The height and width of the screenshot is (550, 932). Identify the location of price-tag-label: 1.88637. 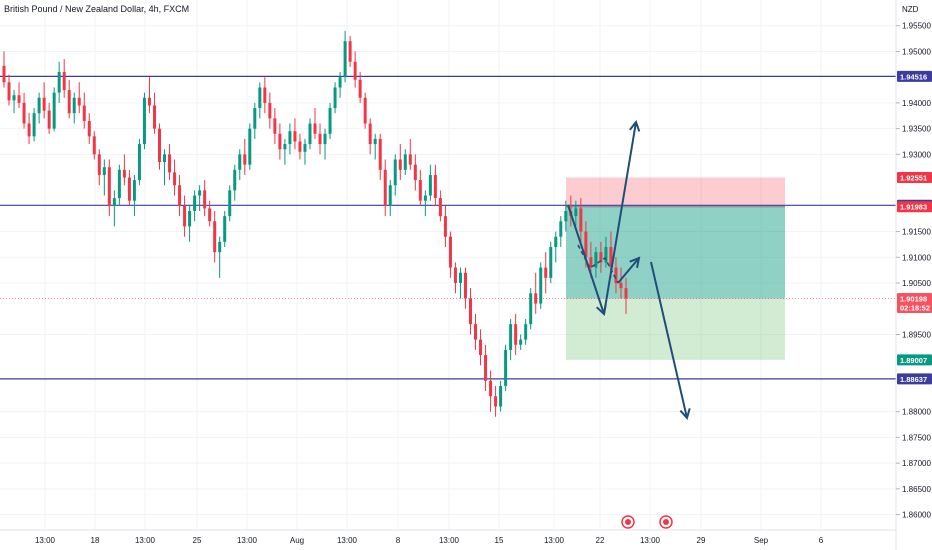
(913, 379).